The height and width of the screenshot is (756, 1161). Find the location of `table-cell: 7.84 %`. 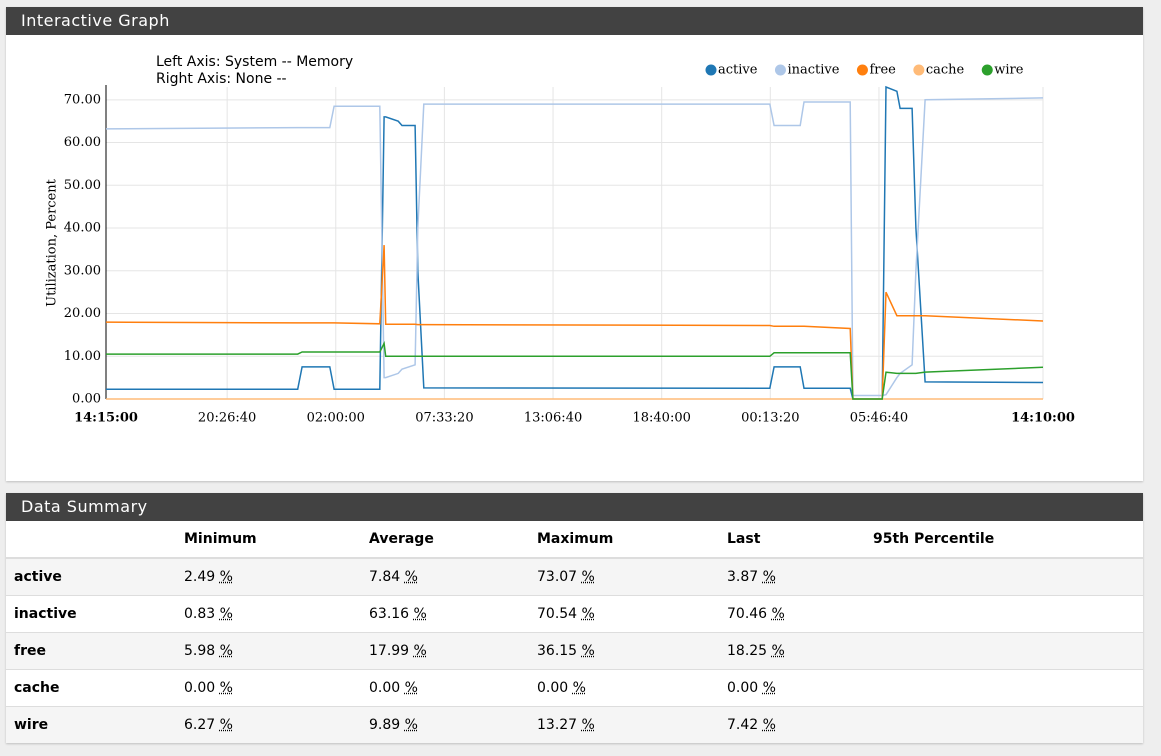

table-cell: 7.84 % is located at coordinates (445, 576).